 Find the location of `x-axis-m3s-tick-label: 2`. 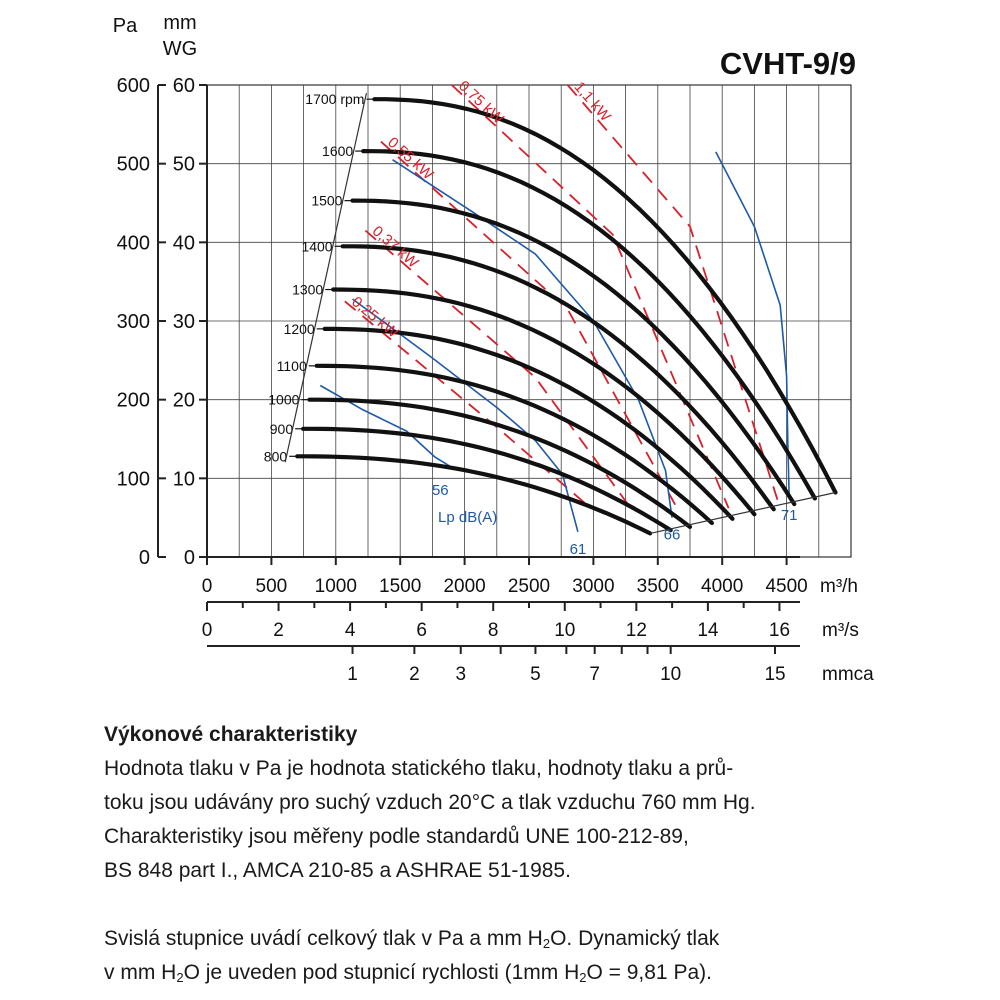

x-axis-m3s-tick-label: 2 is located at coordinates (278, 630).